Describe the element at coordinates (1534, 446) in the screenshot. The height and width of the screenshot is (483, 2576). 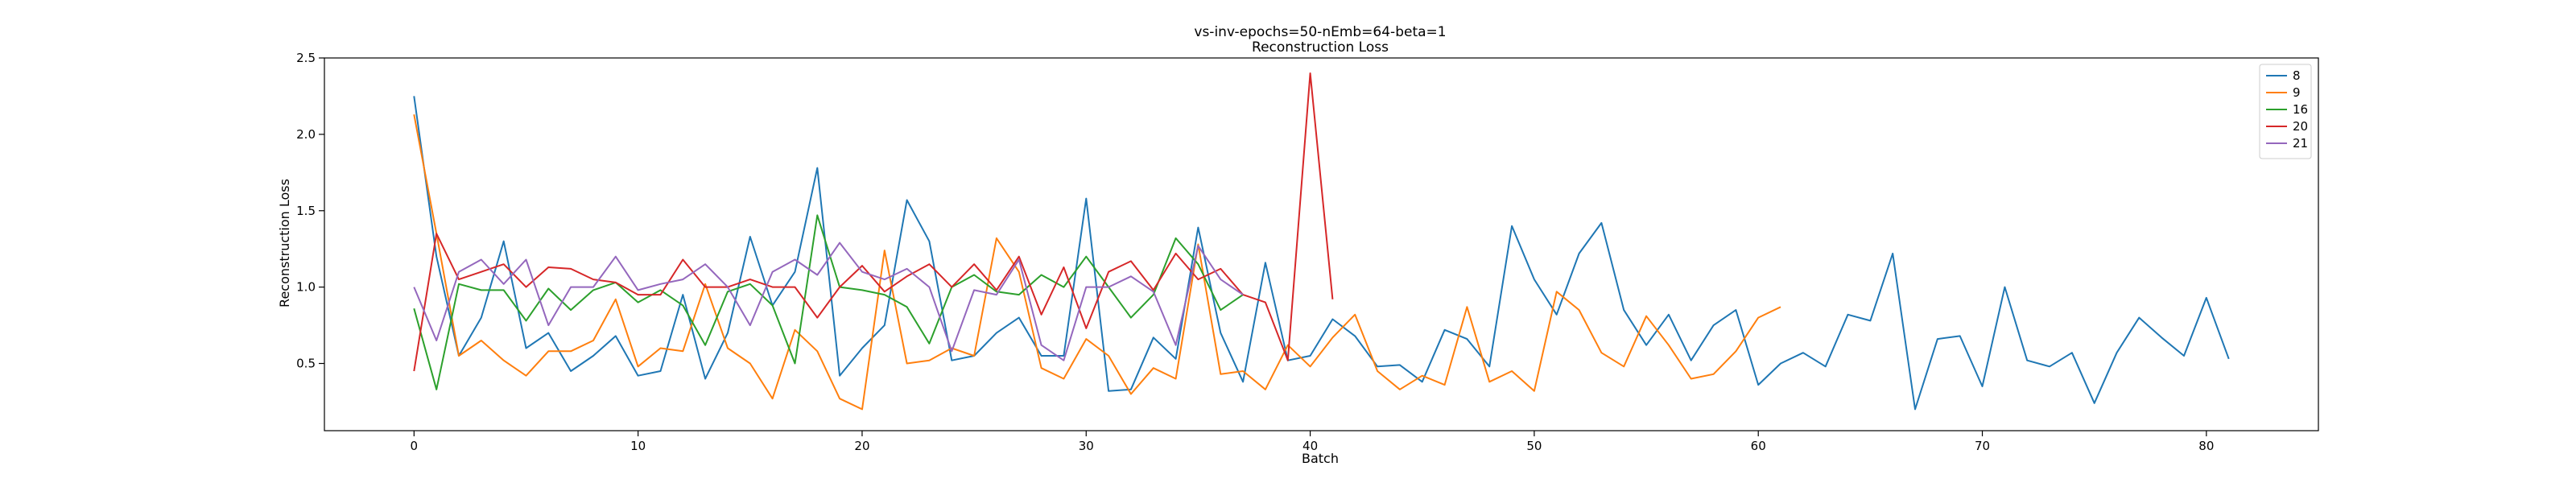
I see `x-tick-label: 50` at that location.